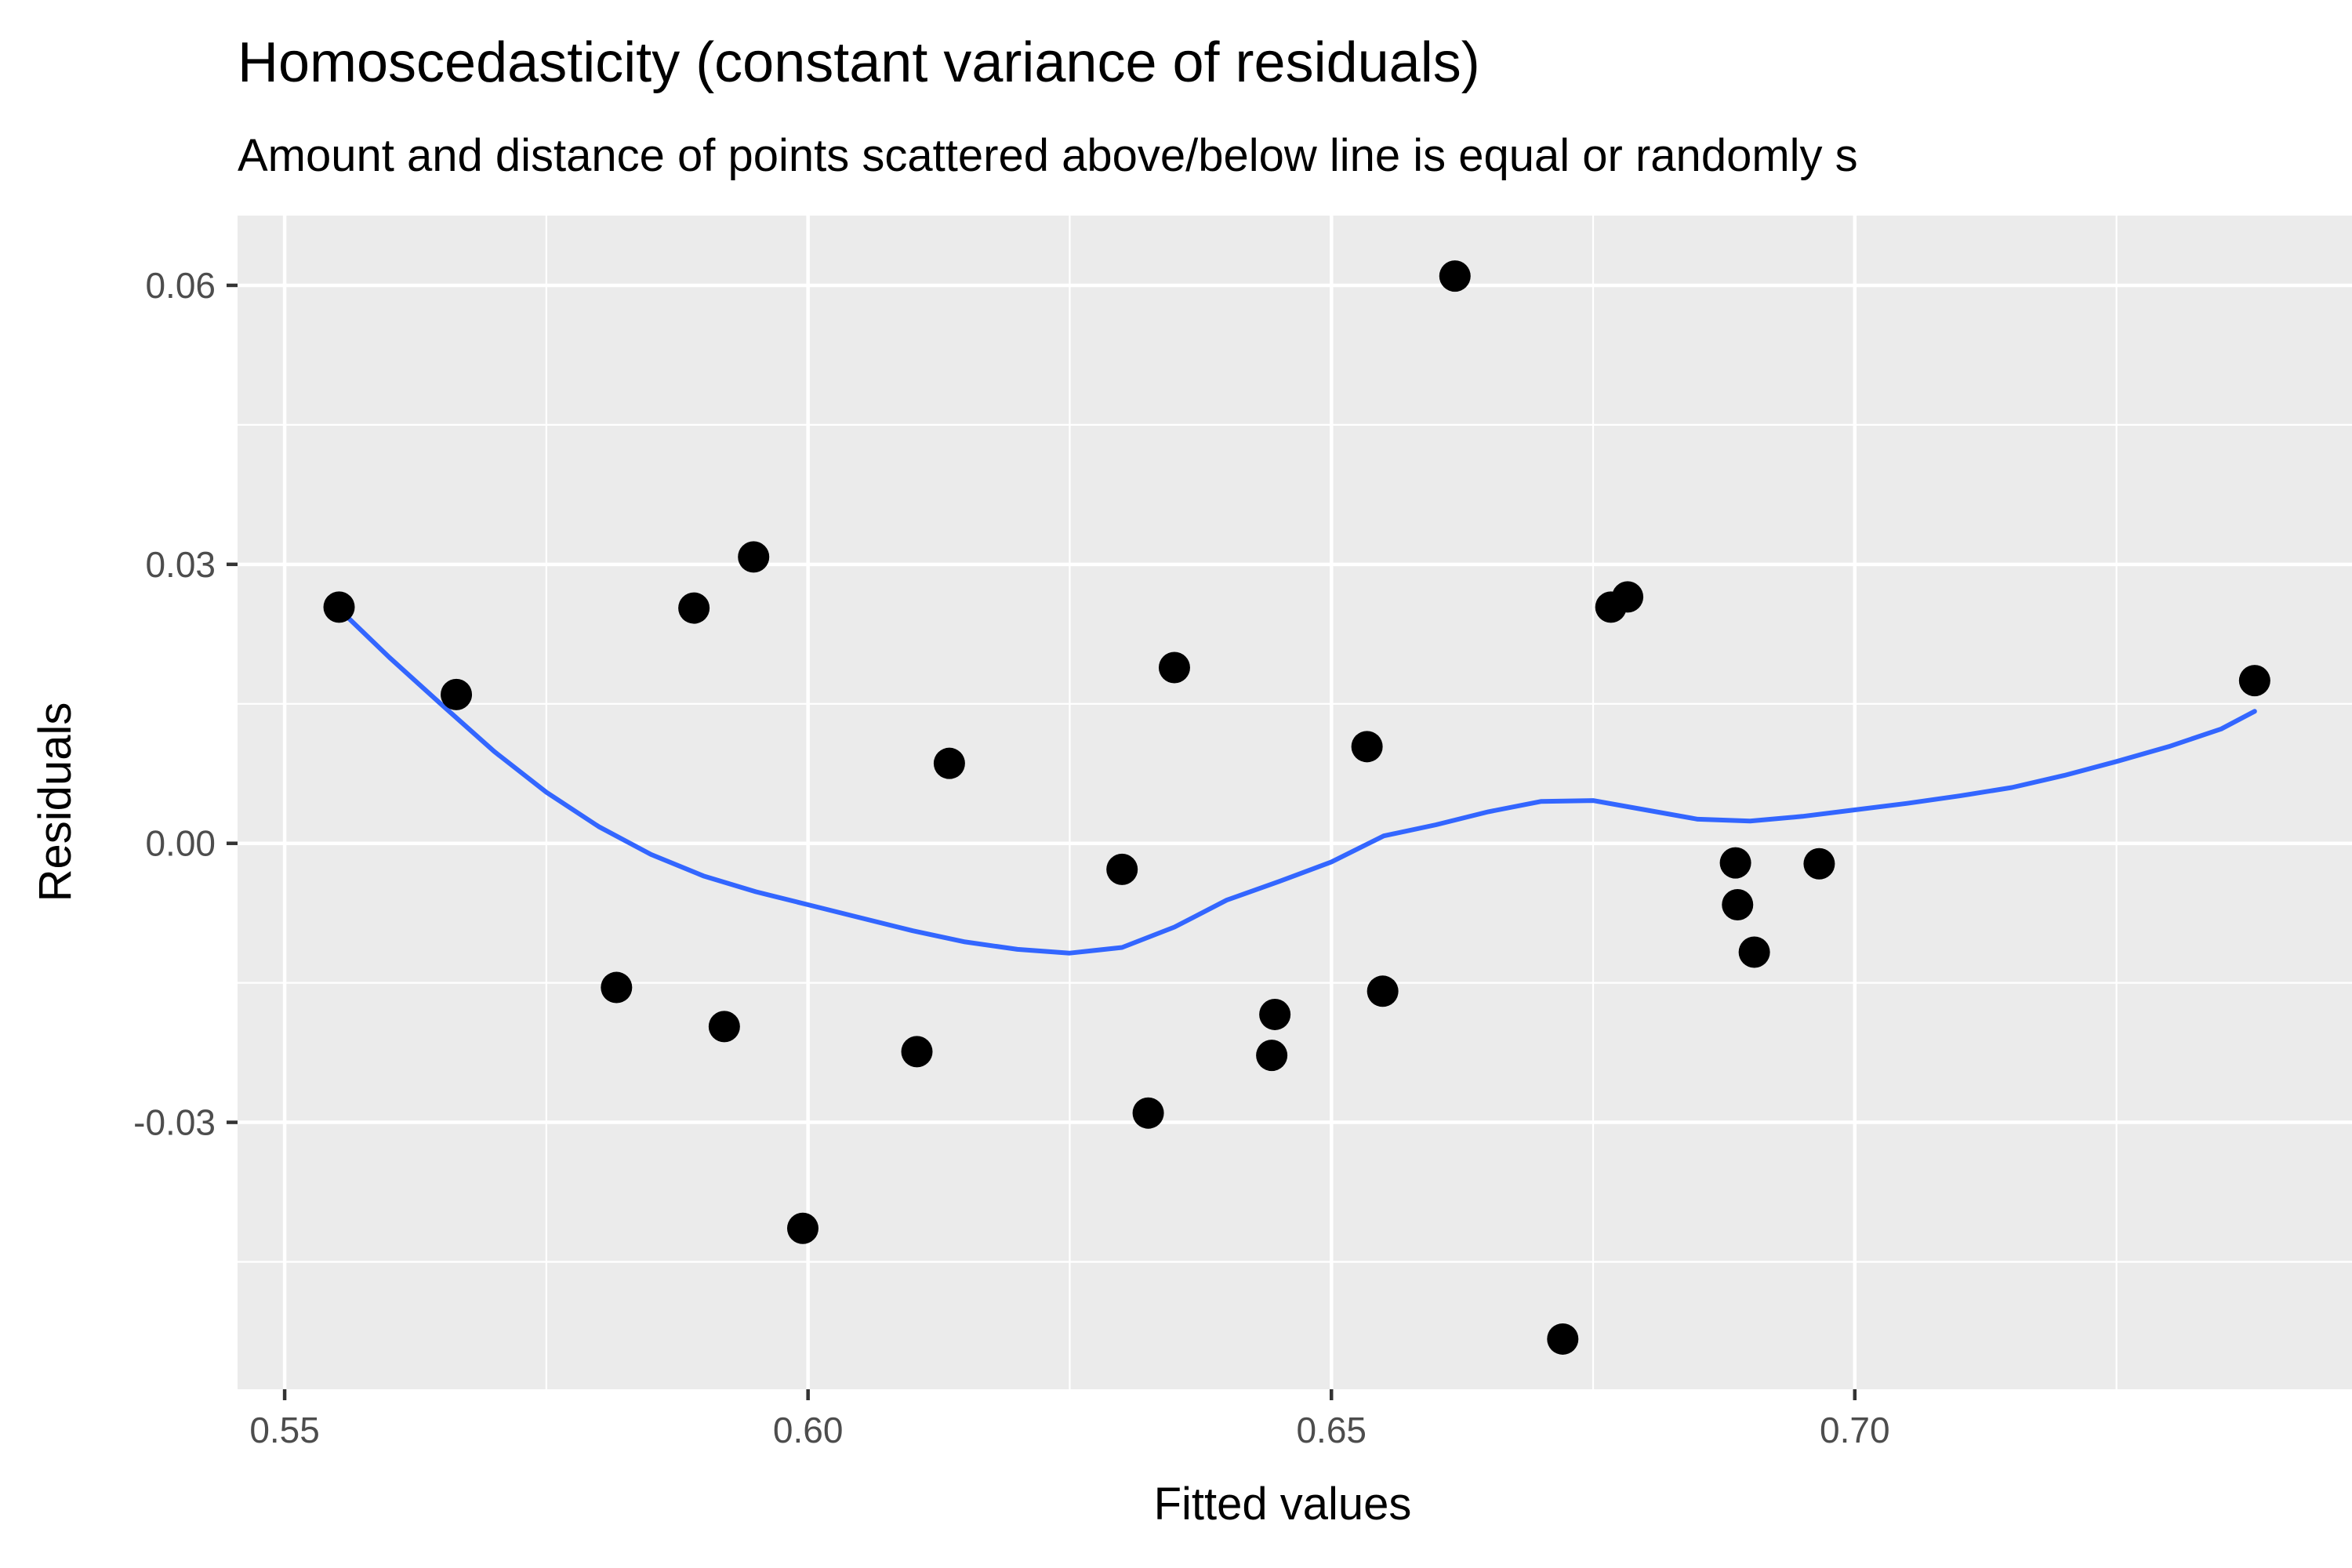 This screenshot has width=2352, height=1568. What do you see at coordinates (174, 1122) in the screenshot?
I see `y-tick-label: -0.03` at bounding box center [174, 1122].